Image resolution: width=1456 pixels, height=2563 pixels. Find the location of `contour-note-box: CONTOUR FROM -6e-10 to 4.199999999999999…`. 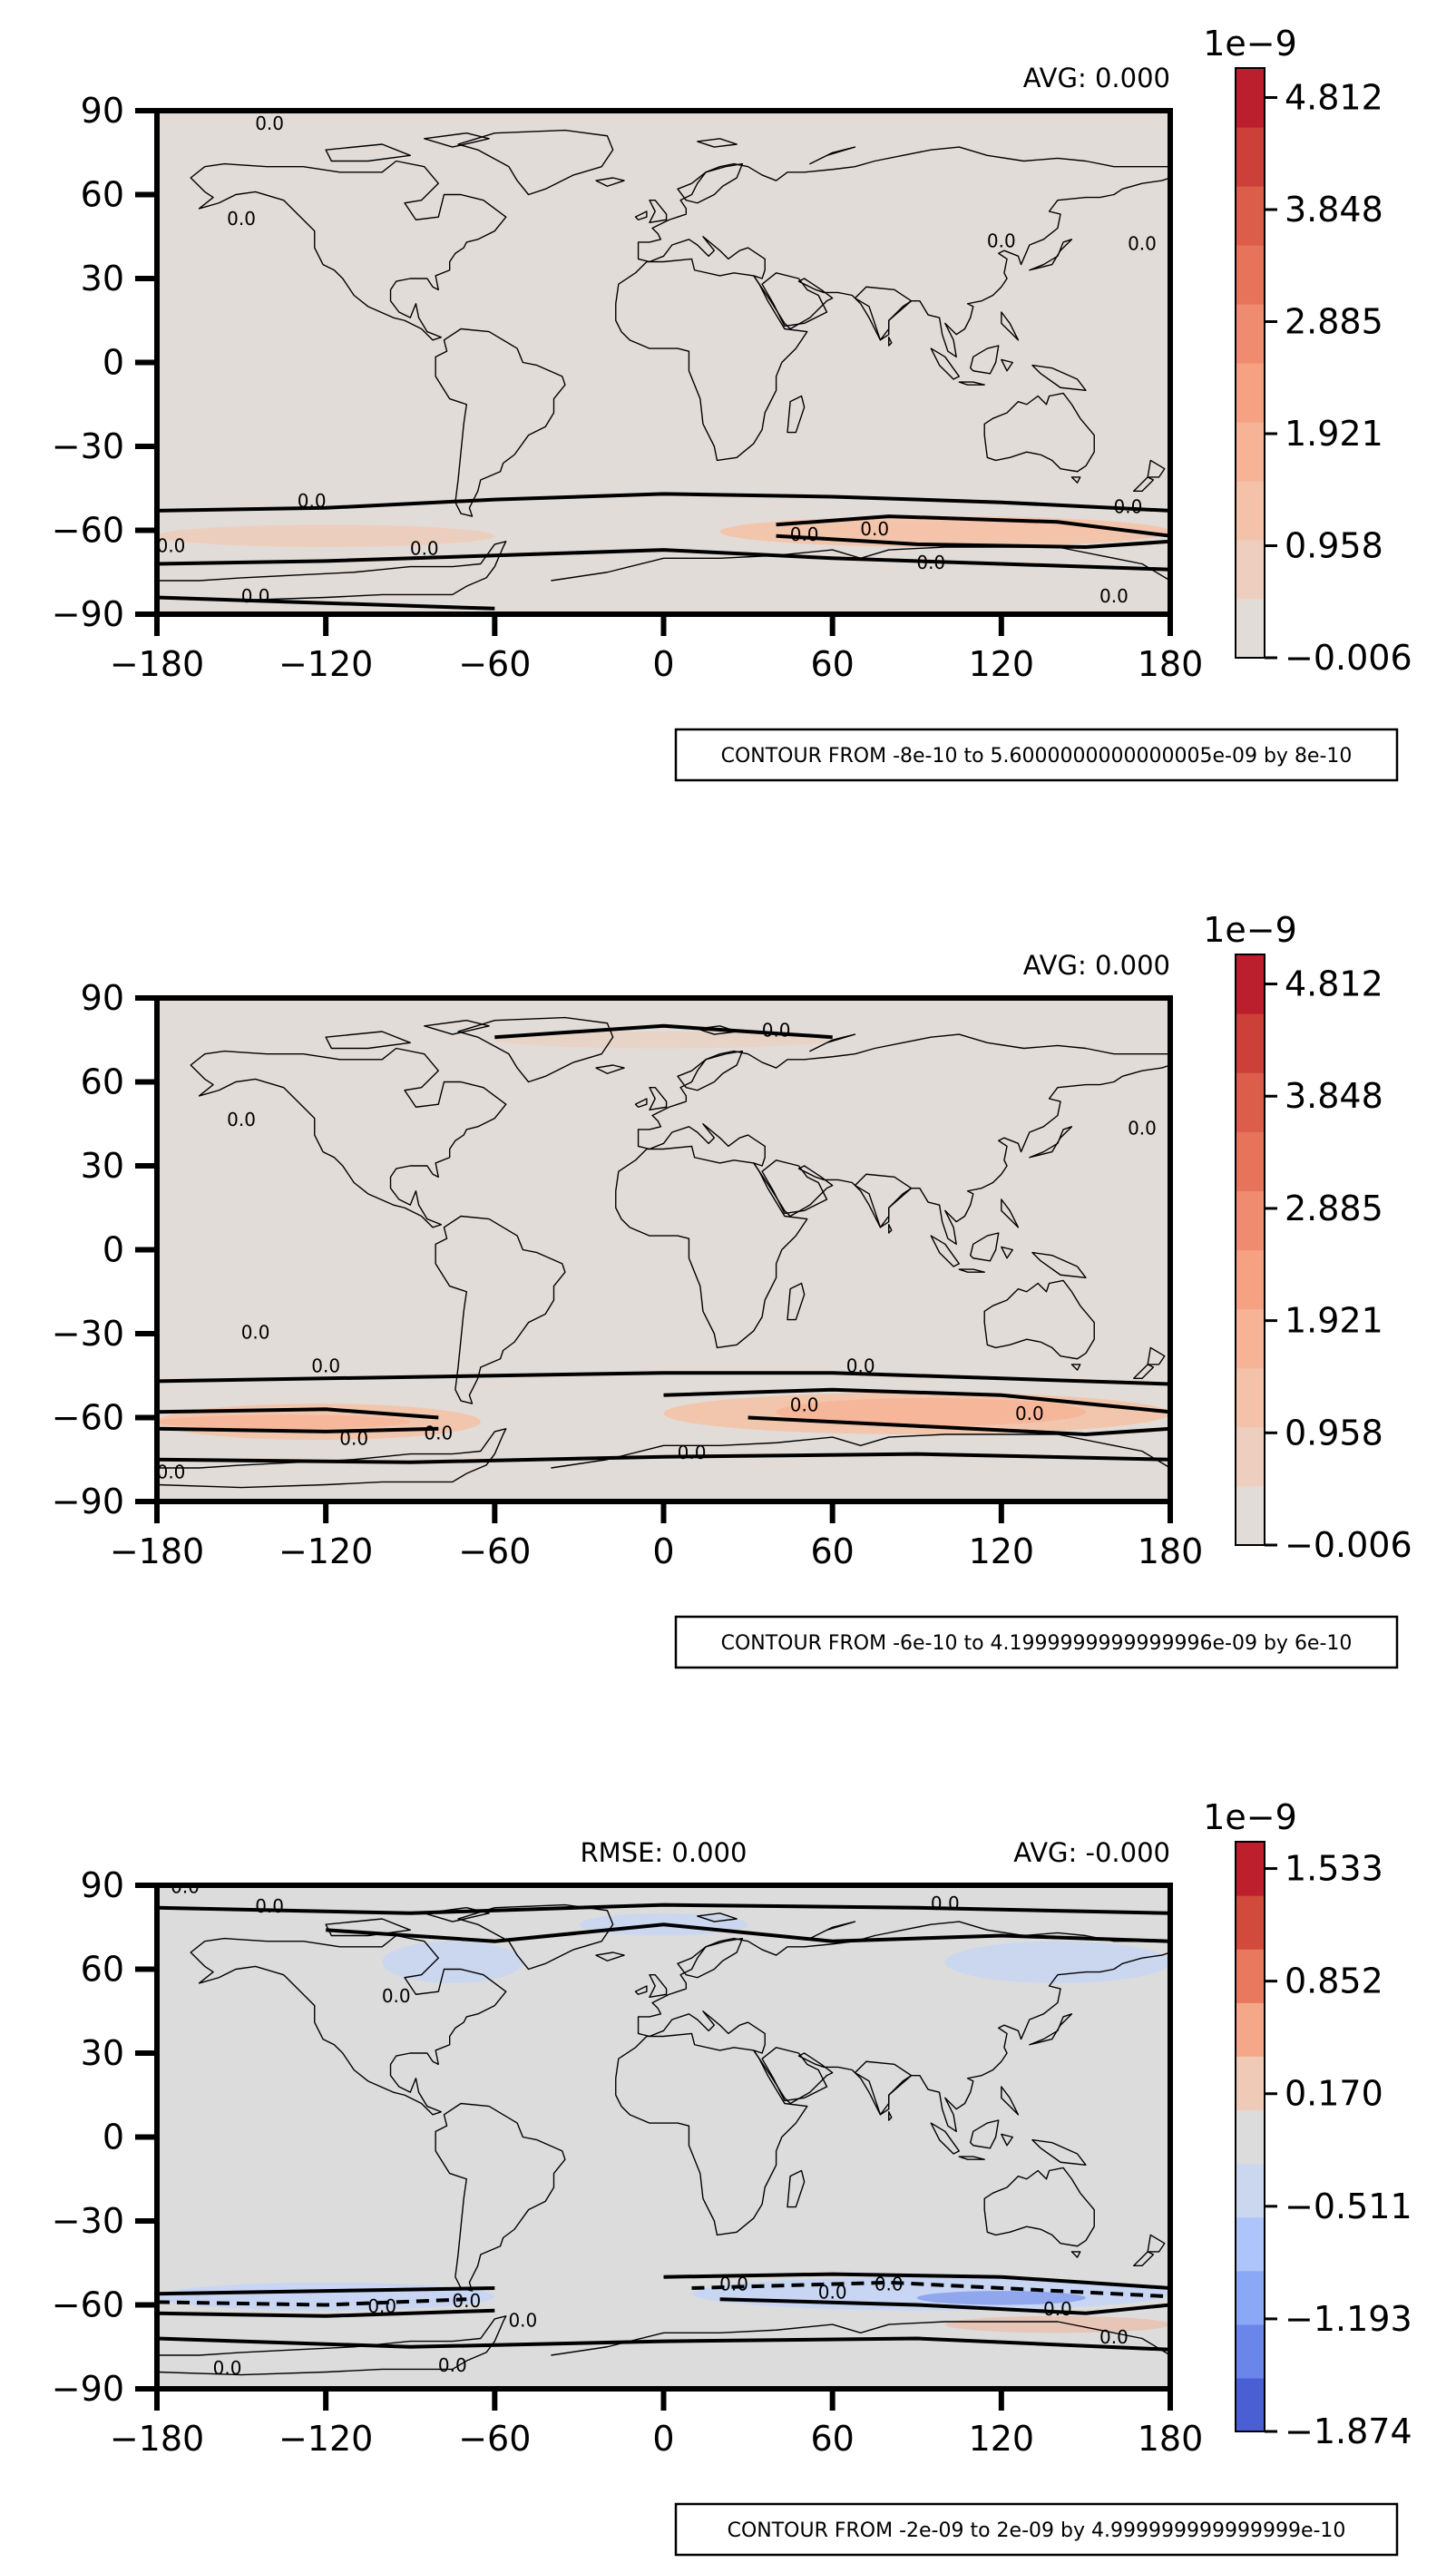

contour-note-box: CONTOUR FROM -6e-10 to 4.199999999999999… is located at coordinates (1037, 1642).